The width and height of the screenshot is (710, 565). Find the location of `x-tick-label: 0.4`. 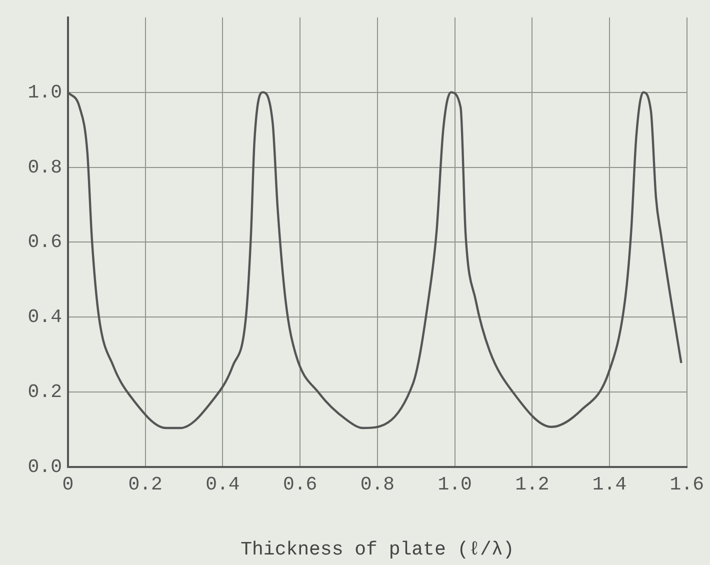

x-tick-label: 0.4 is located at coordinates (223, 484).